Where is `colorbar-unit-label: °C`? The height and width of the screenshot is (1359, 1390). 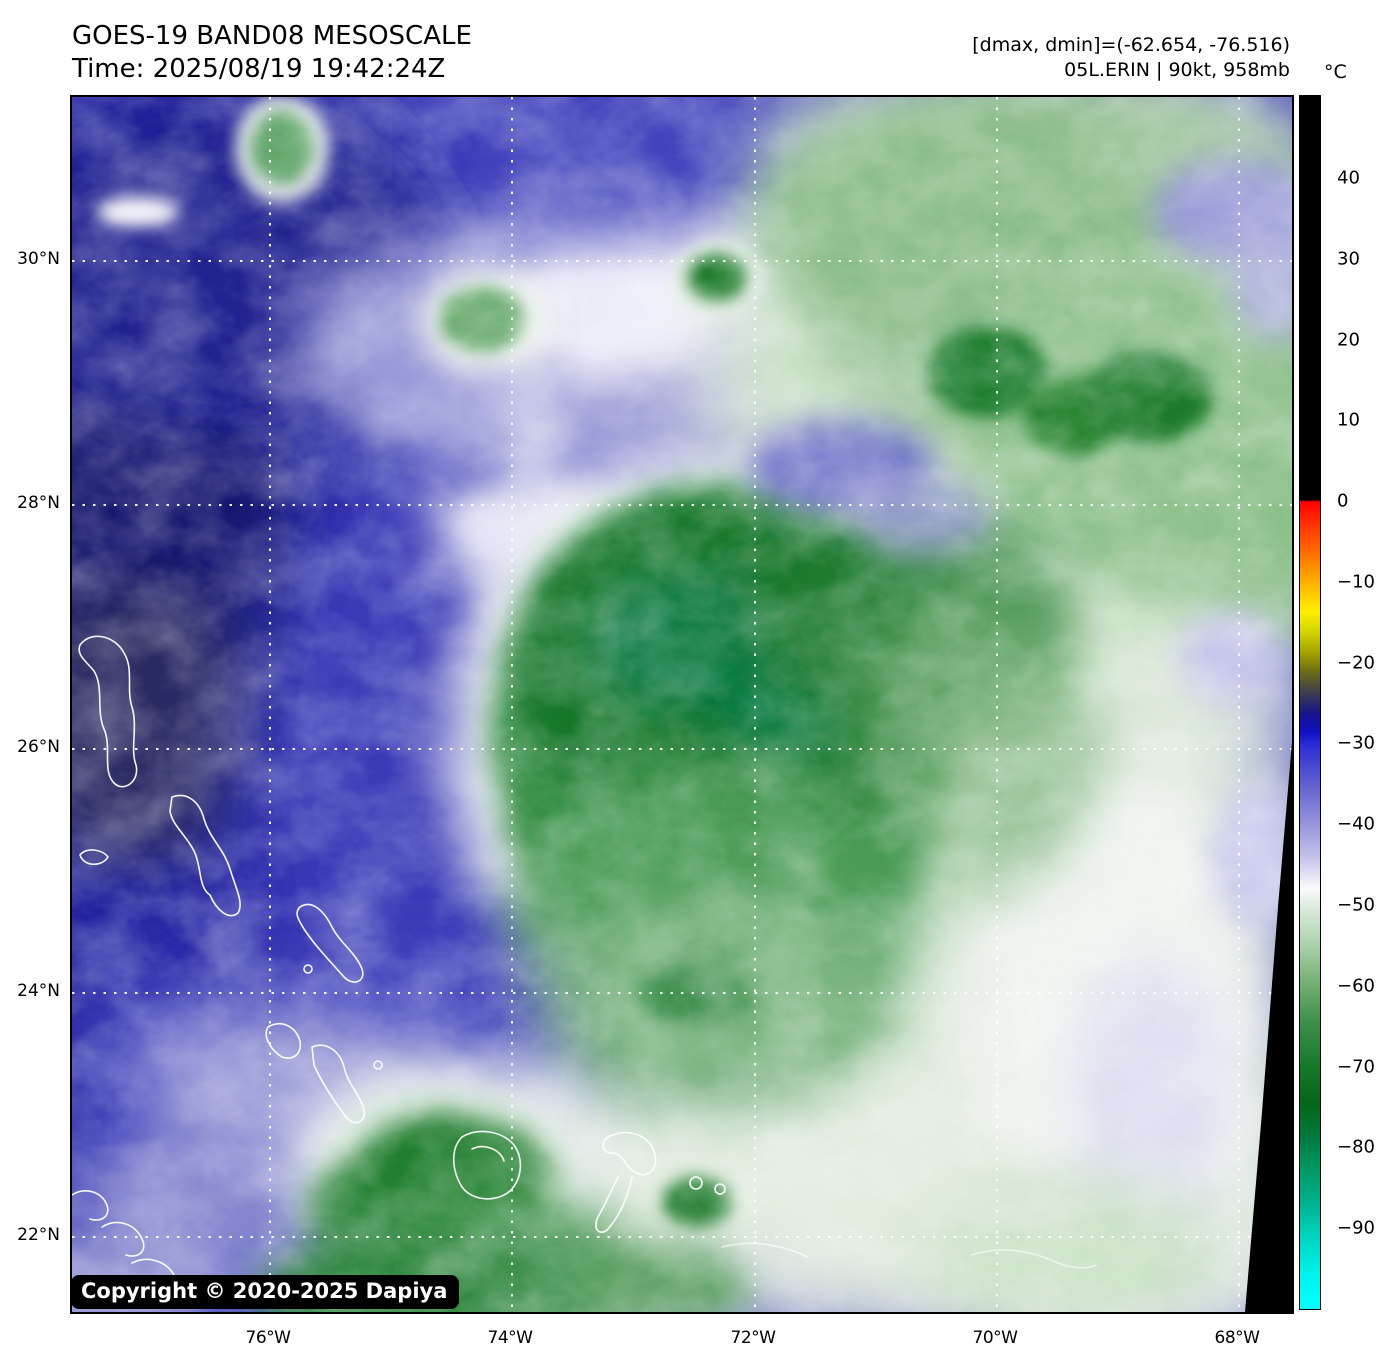
colorbar-unit-label: °C is located at coordinates (1335, 72).